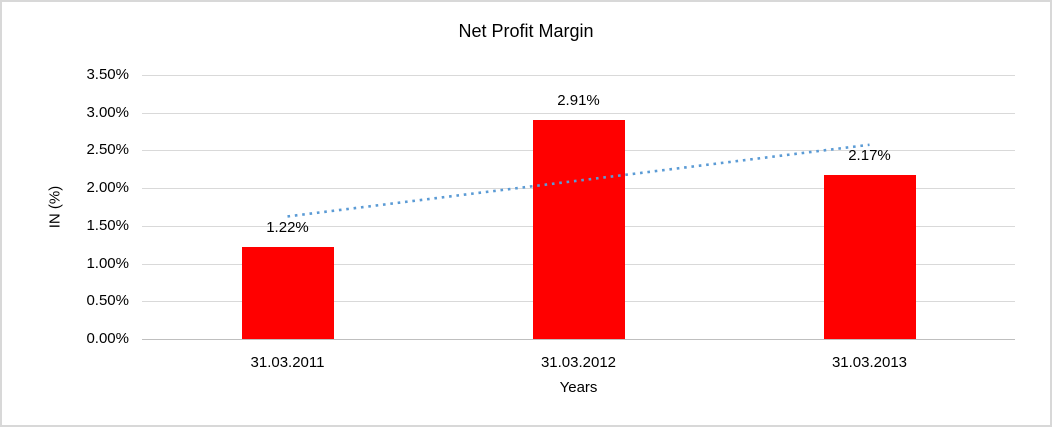 The width and height of the screenshot is (1052, 427). What do you see at coordinates (107, 150) in the screenshot?
I see `y-tick-label: 2.50%` at bounding box center [107, 150].